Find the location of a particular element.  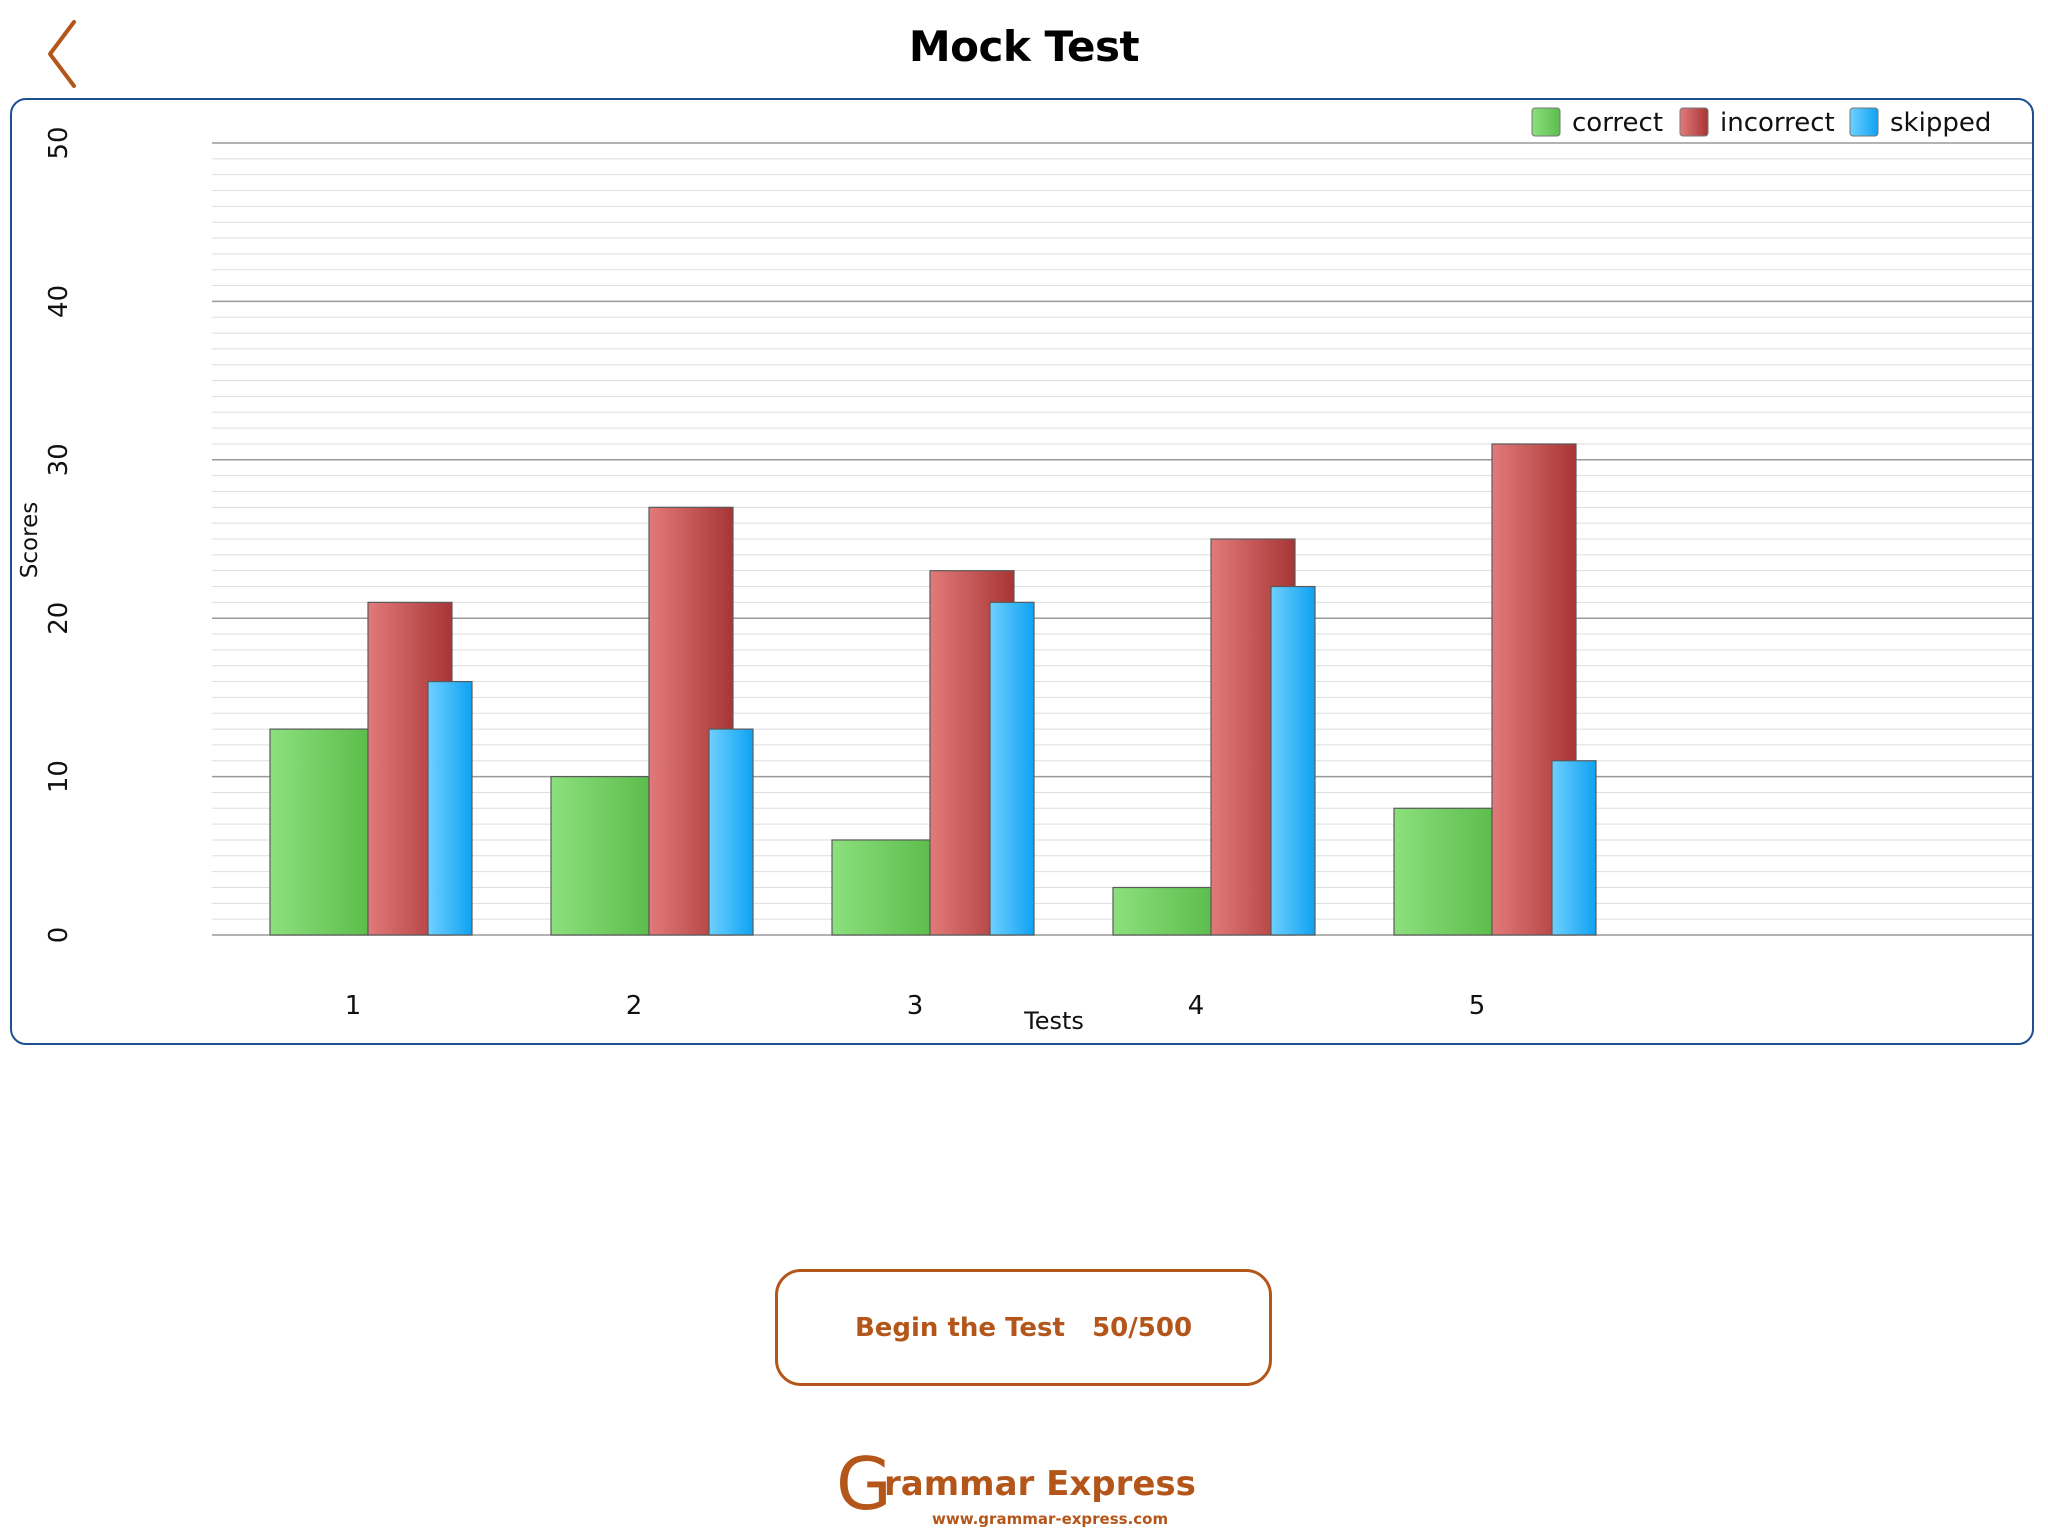

y-tick-label: 20 is located at coordinates (59, 618).